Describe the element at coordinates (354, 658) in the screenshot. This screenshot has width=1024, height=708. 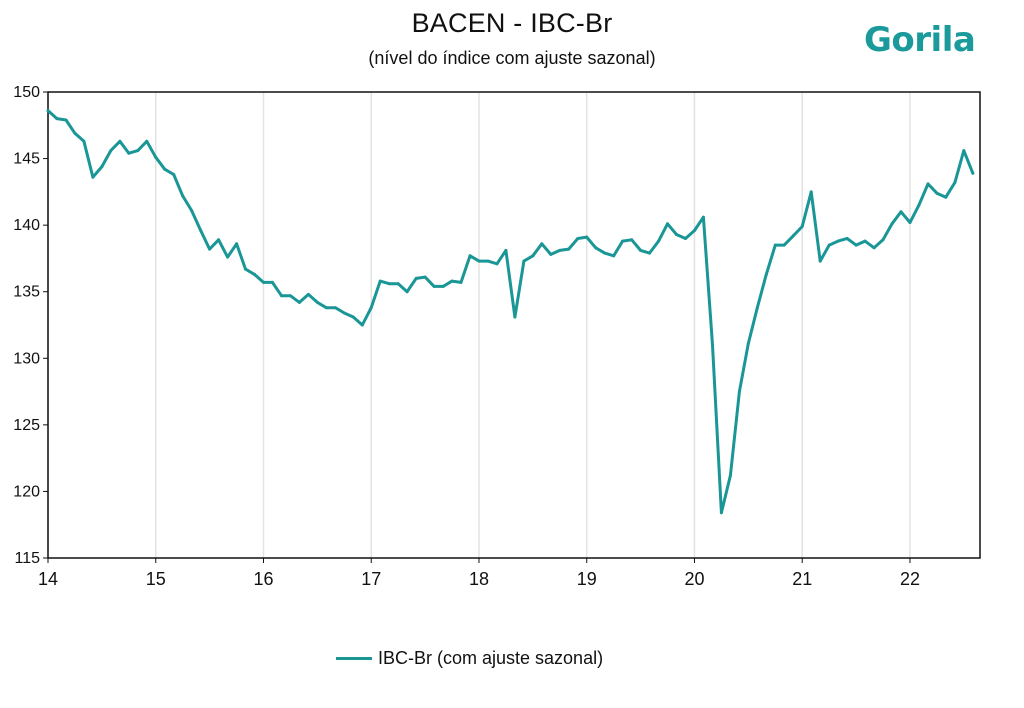
I see `legend-swatch` at that location.